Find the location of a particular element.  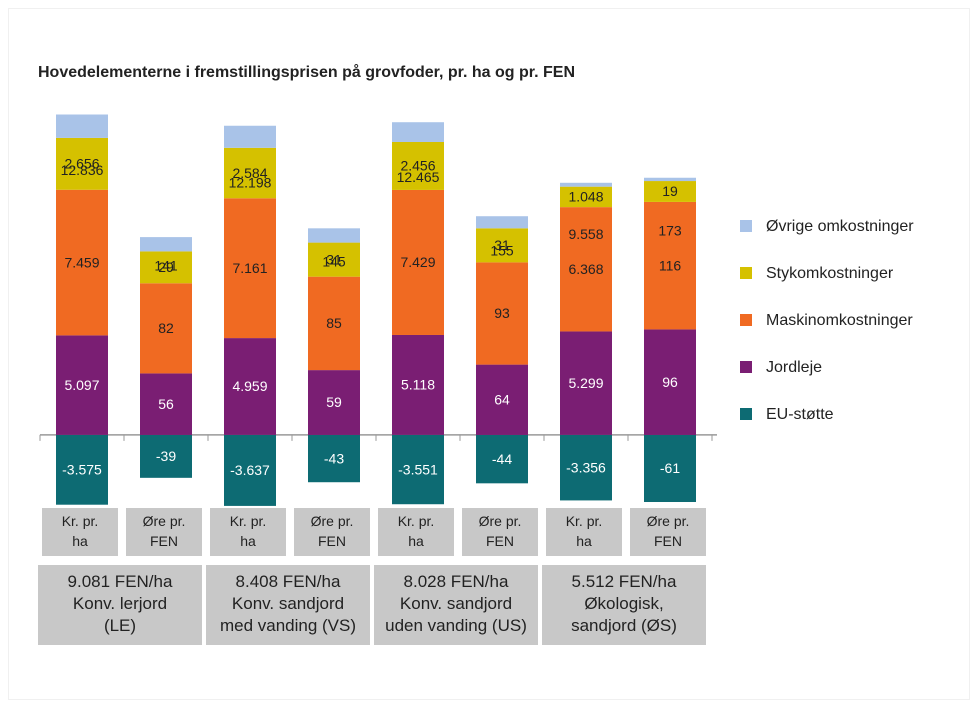

legend-label: Maskinomkostninger is located at coordinates (839, 320).